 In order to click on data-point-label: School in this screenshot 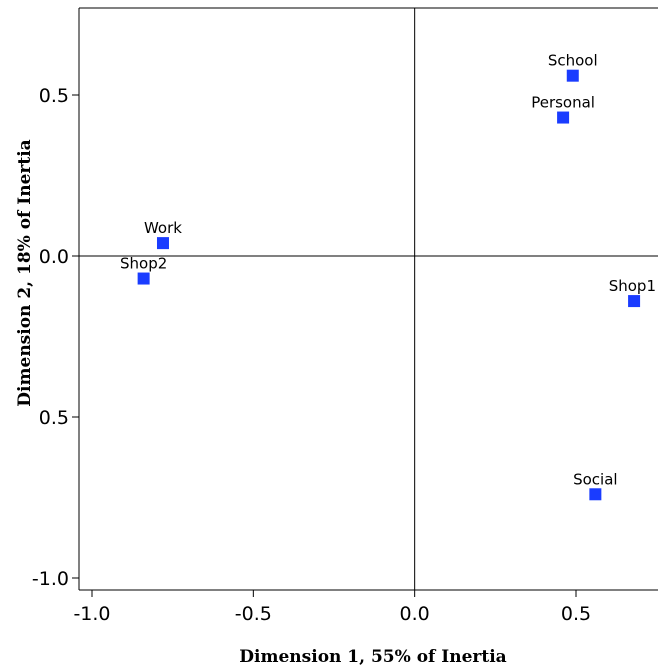, I will do `click(573, 61)`.